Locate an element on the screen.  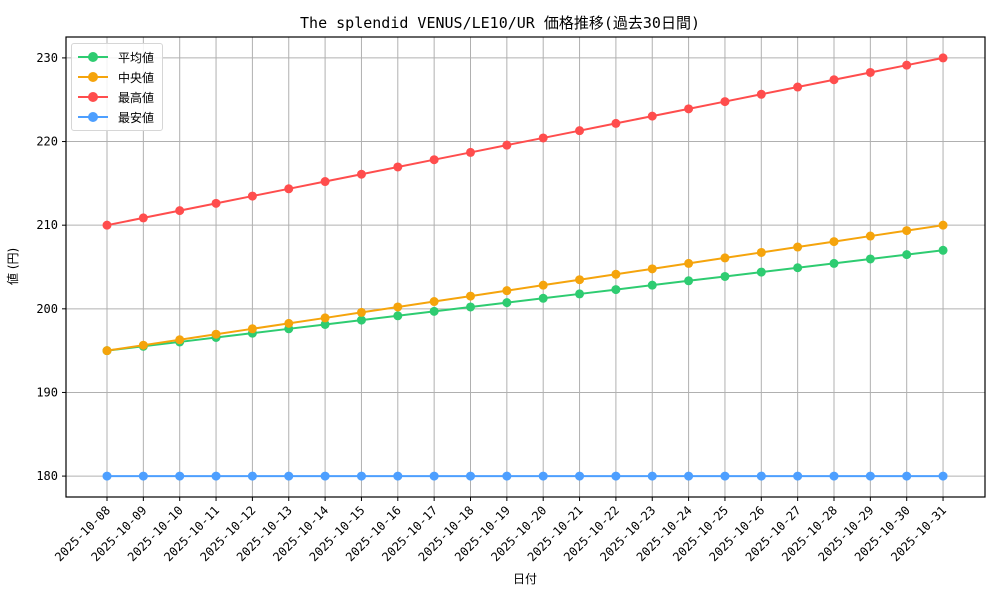
legend-label: 最高値 is located at coordinates (136, 97).